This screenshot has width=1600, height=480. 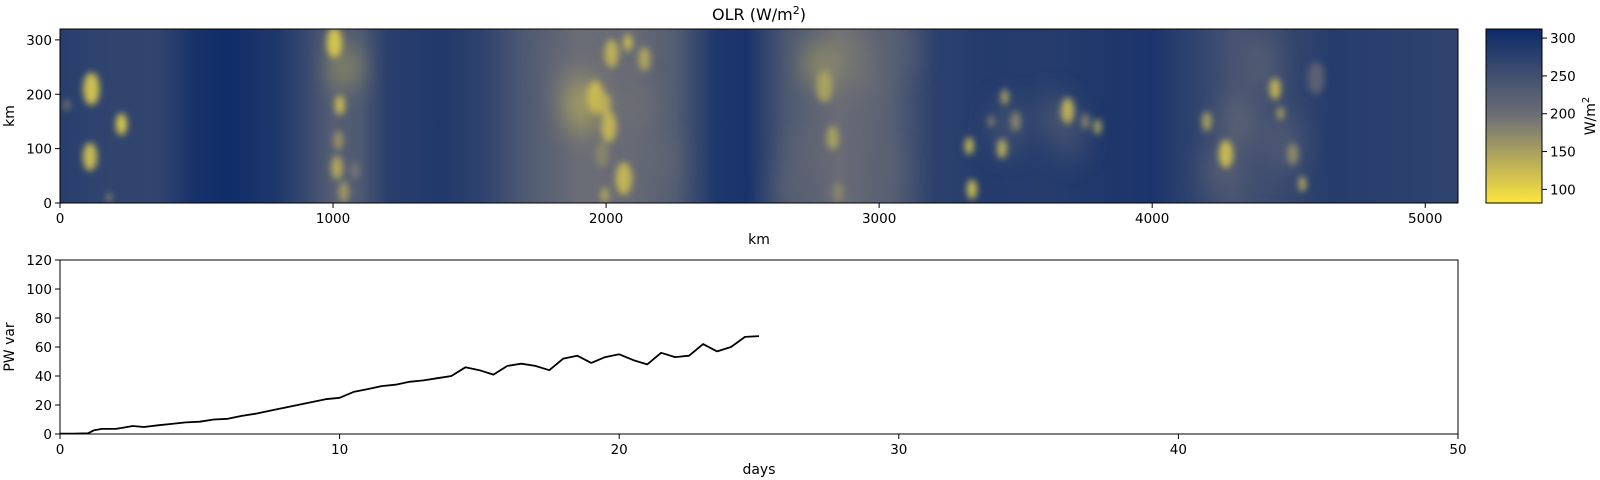 What do you see at coordinates (879, 219) in the screenshot?
I see `olr-x-tick-label: 3000` at bounding box center [879, 219].